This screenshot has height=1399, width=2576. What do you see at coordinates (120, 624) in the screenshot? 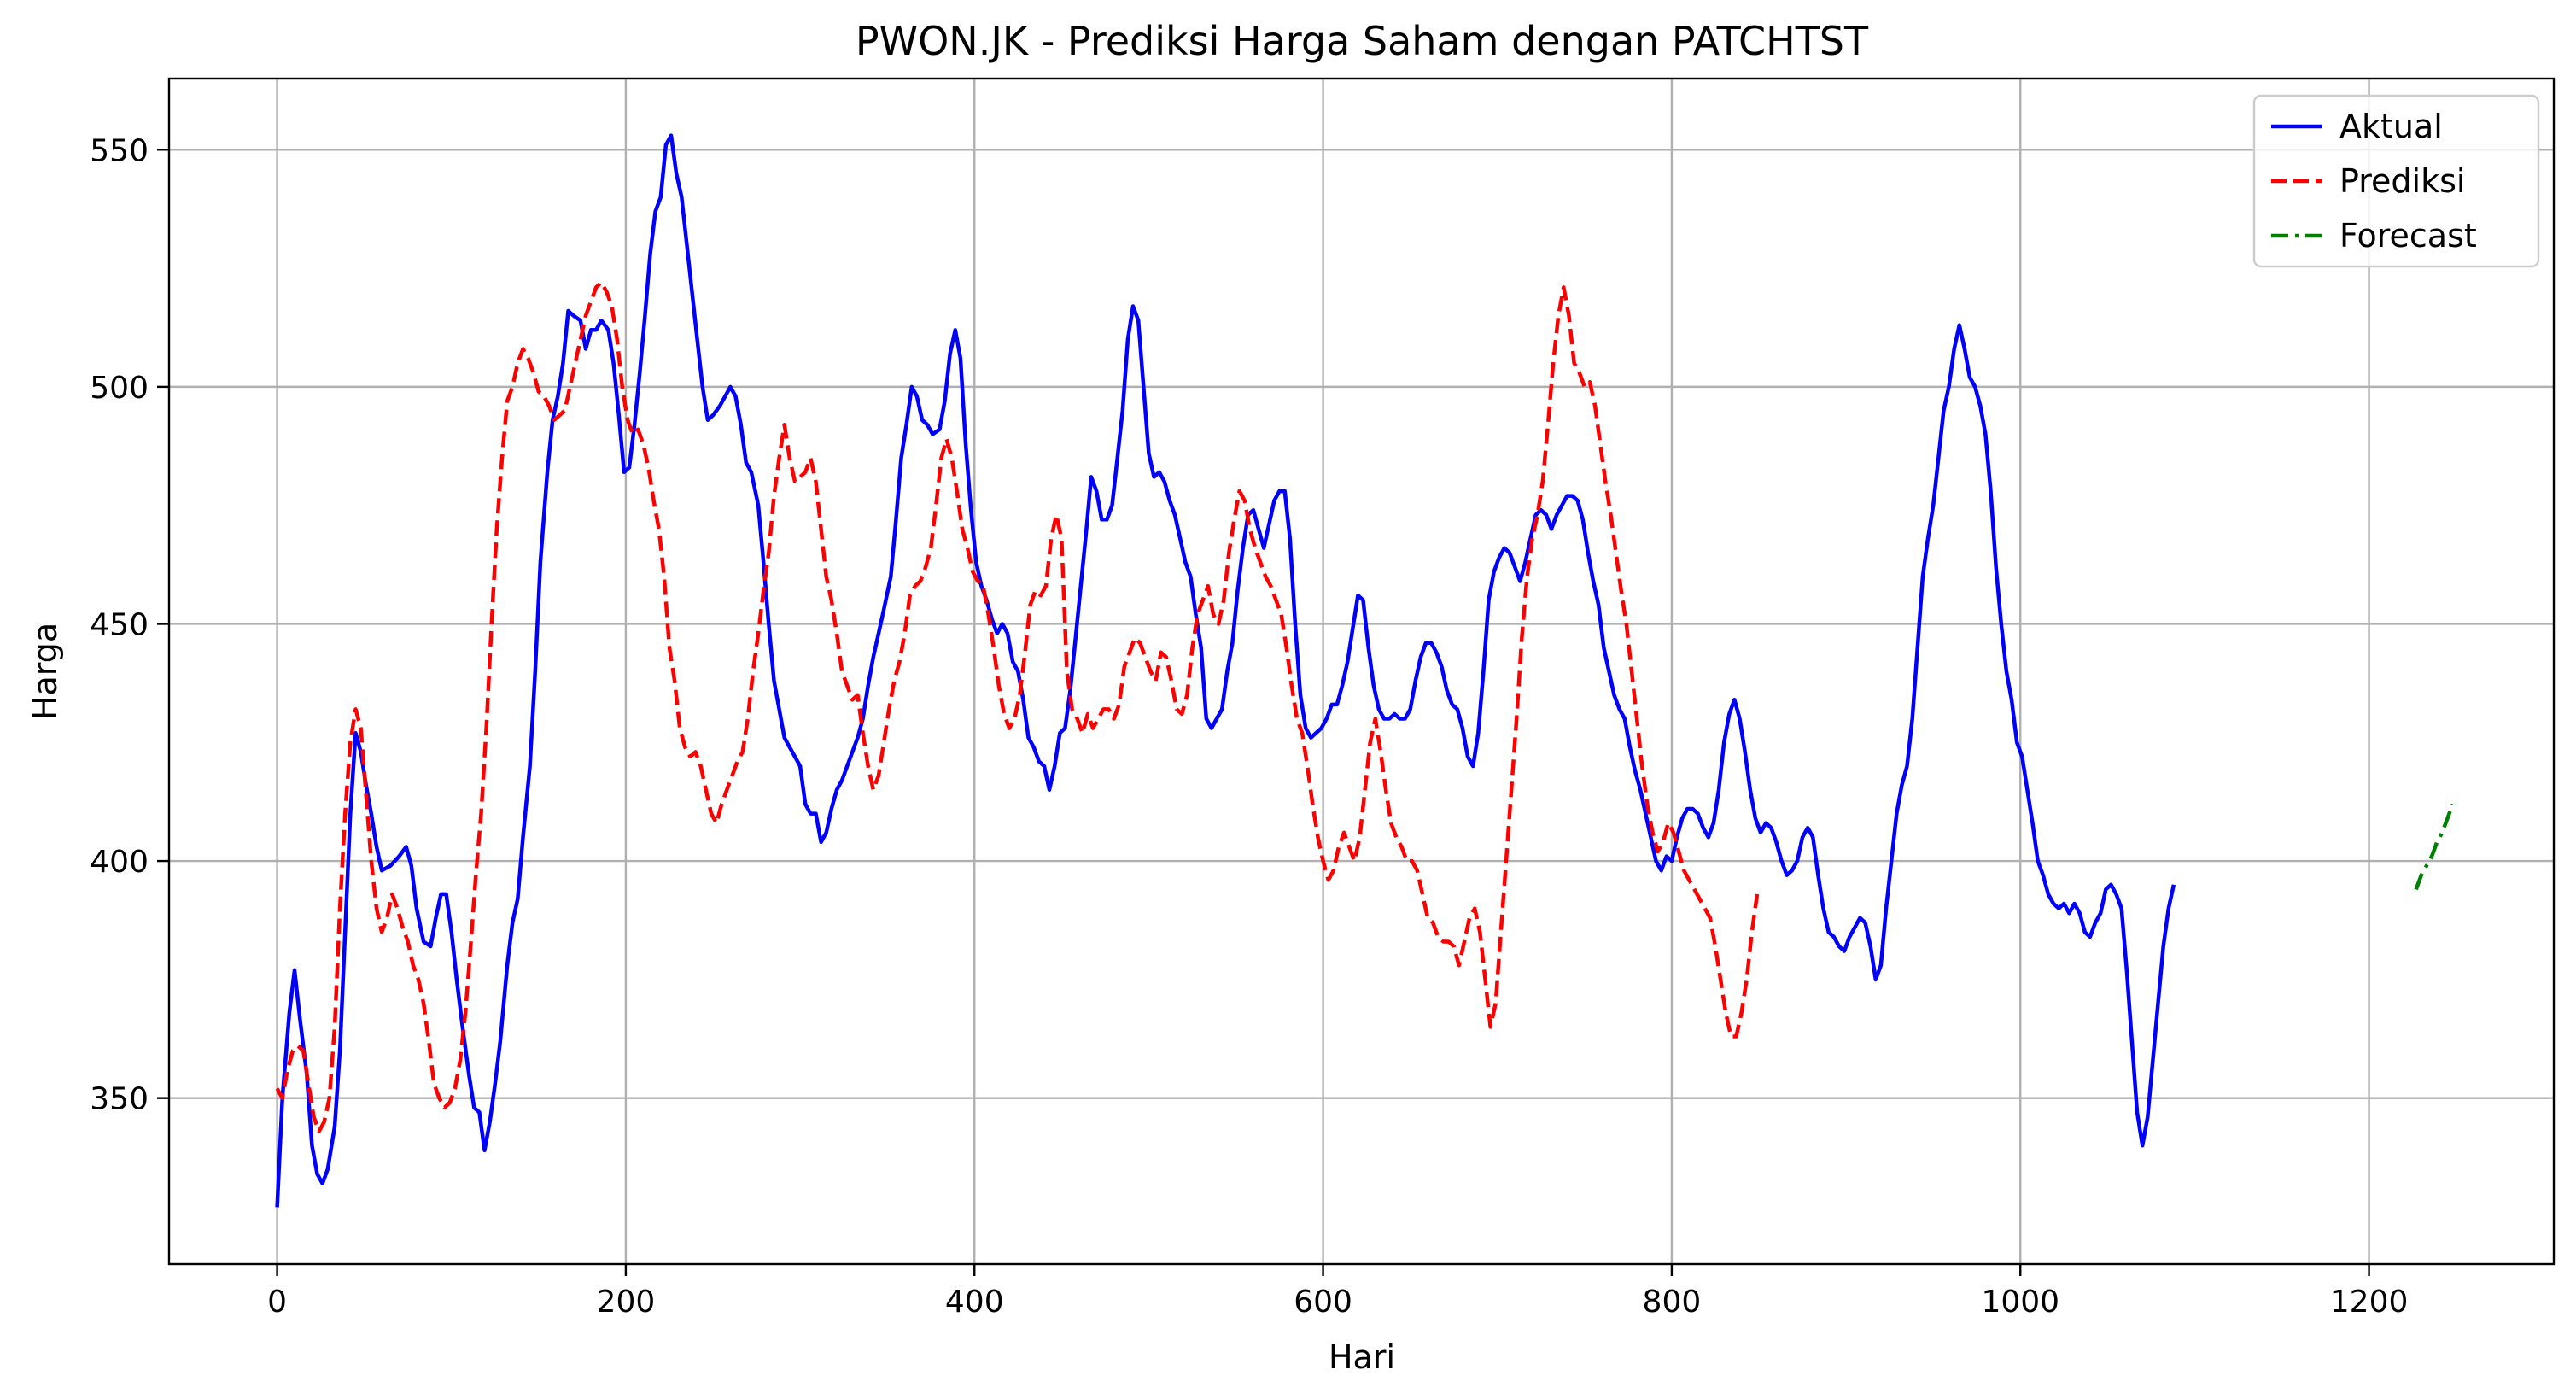
I see `y-tick-label-450: 450` at bounding box center [120, 624].